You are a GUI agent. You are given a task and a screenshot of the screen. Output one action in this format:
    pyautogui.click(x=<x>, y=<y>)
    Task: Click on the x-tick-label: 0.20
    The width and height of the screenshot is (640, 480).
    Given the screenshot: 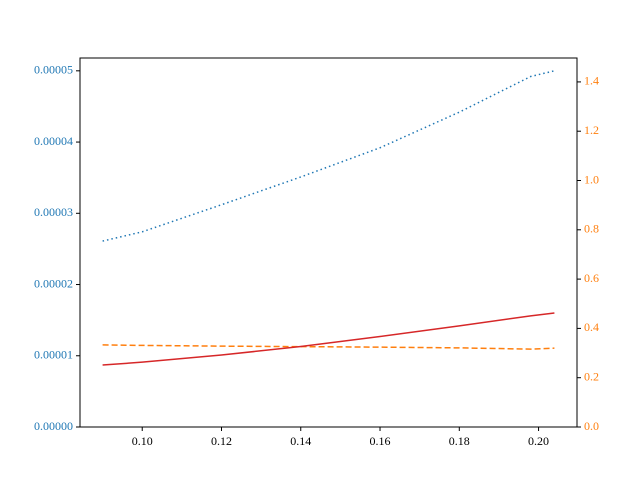 What is the action you would take?
    pyautogui.click(x=538, y=441)
    